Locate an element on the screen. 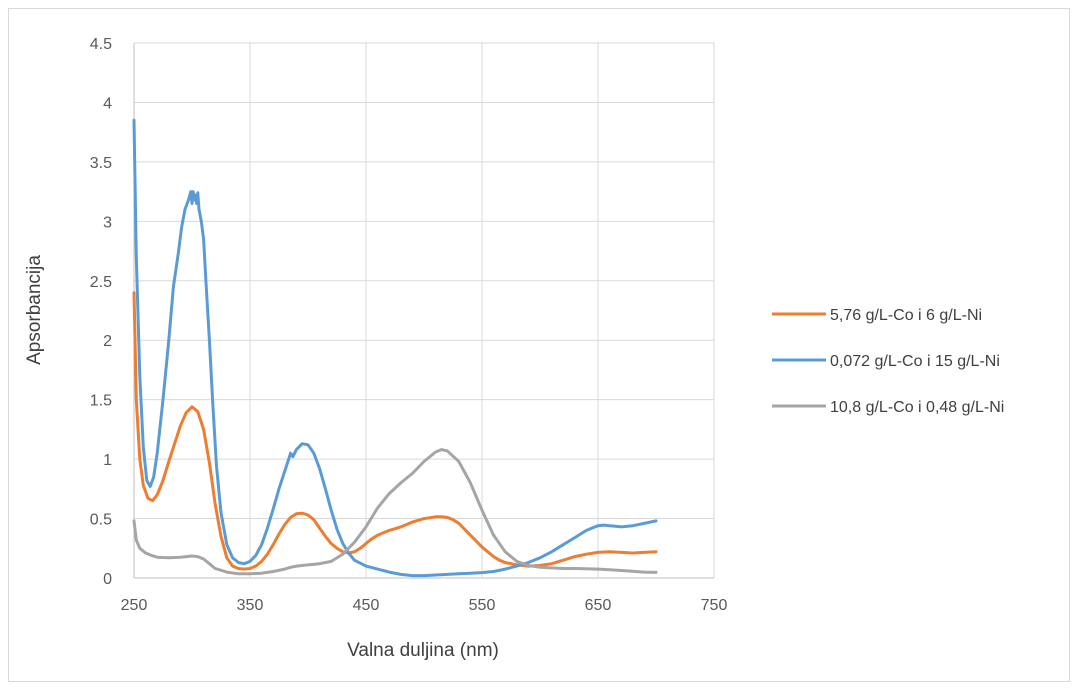 This screenshot has height=690, width=1078. x-tick-label: 450 is located at coordinates (366, 605).